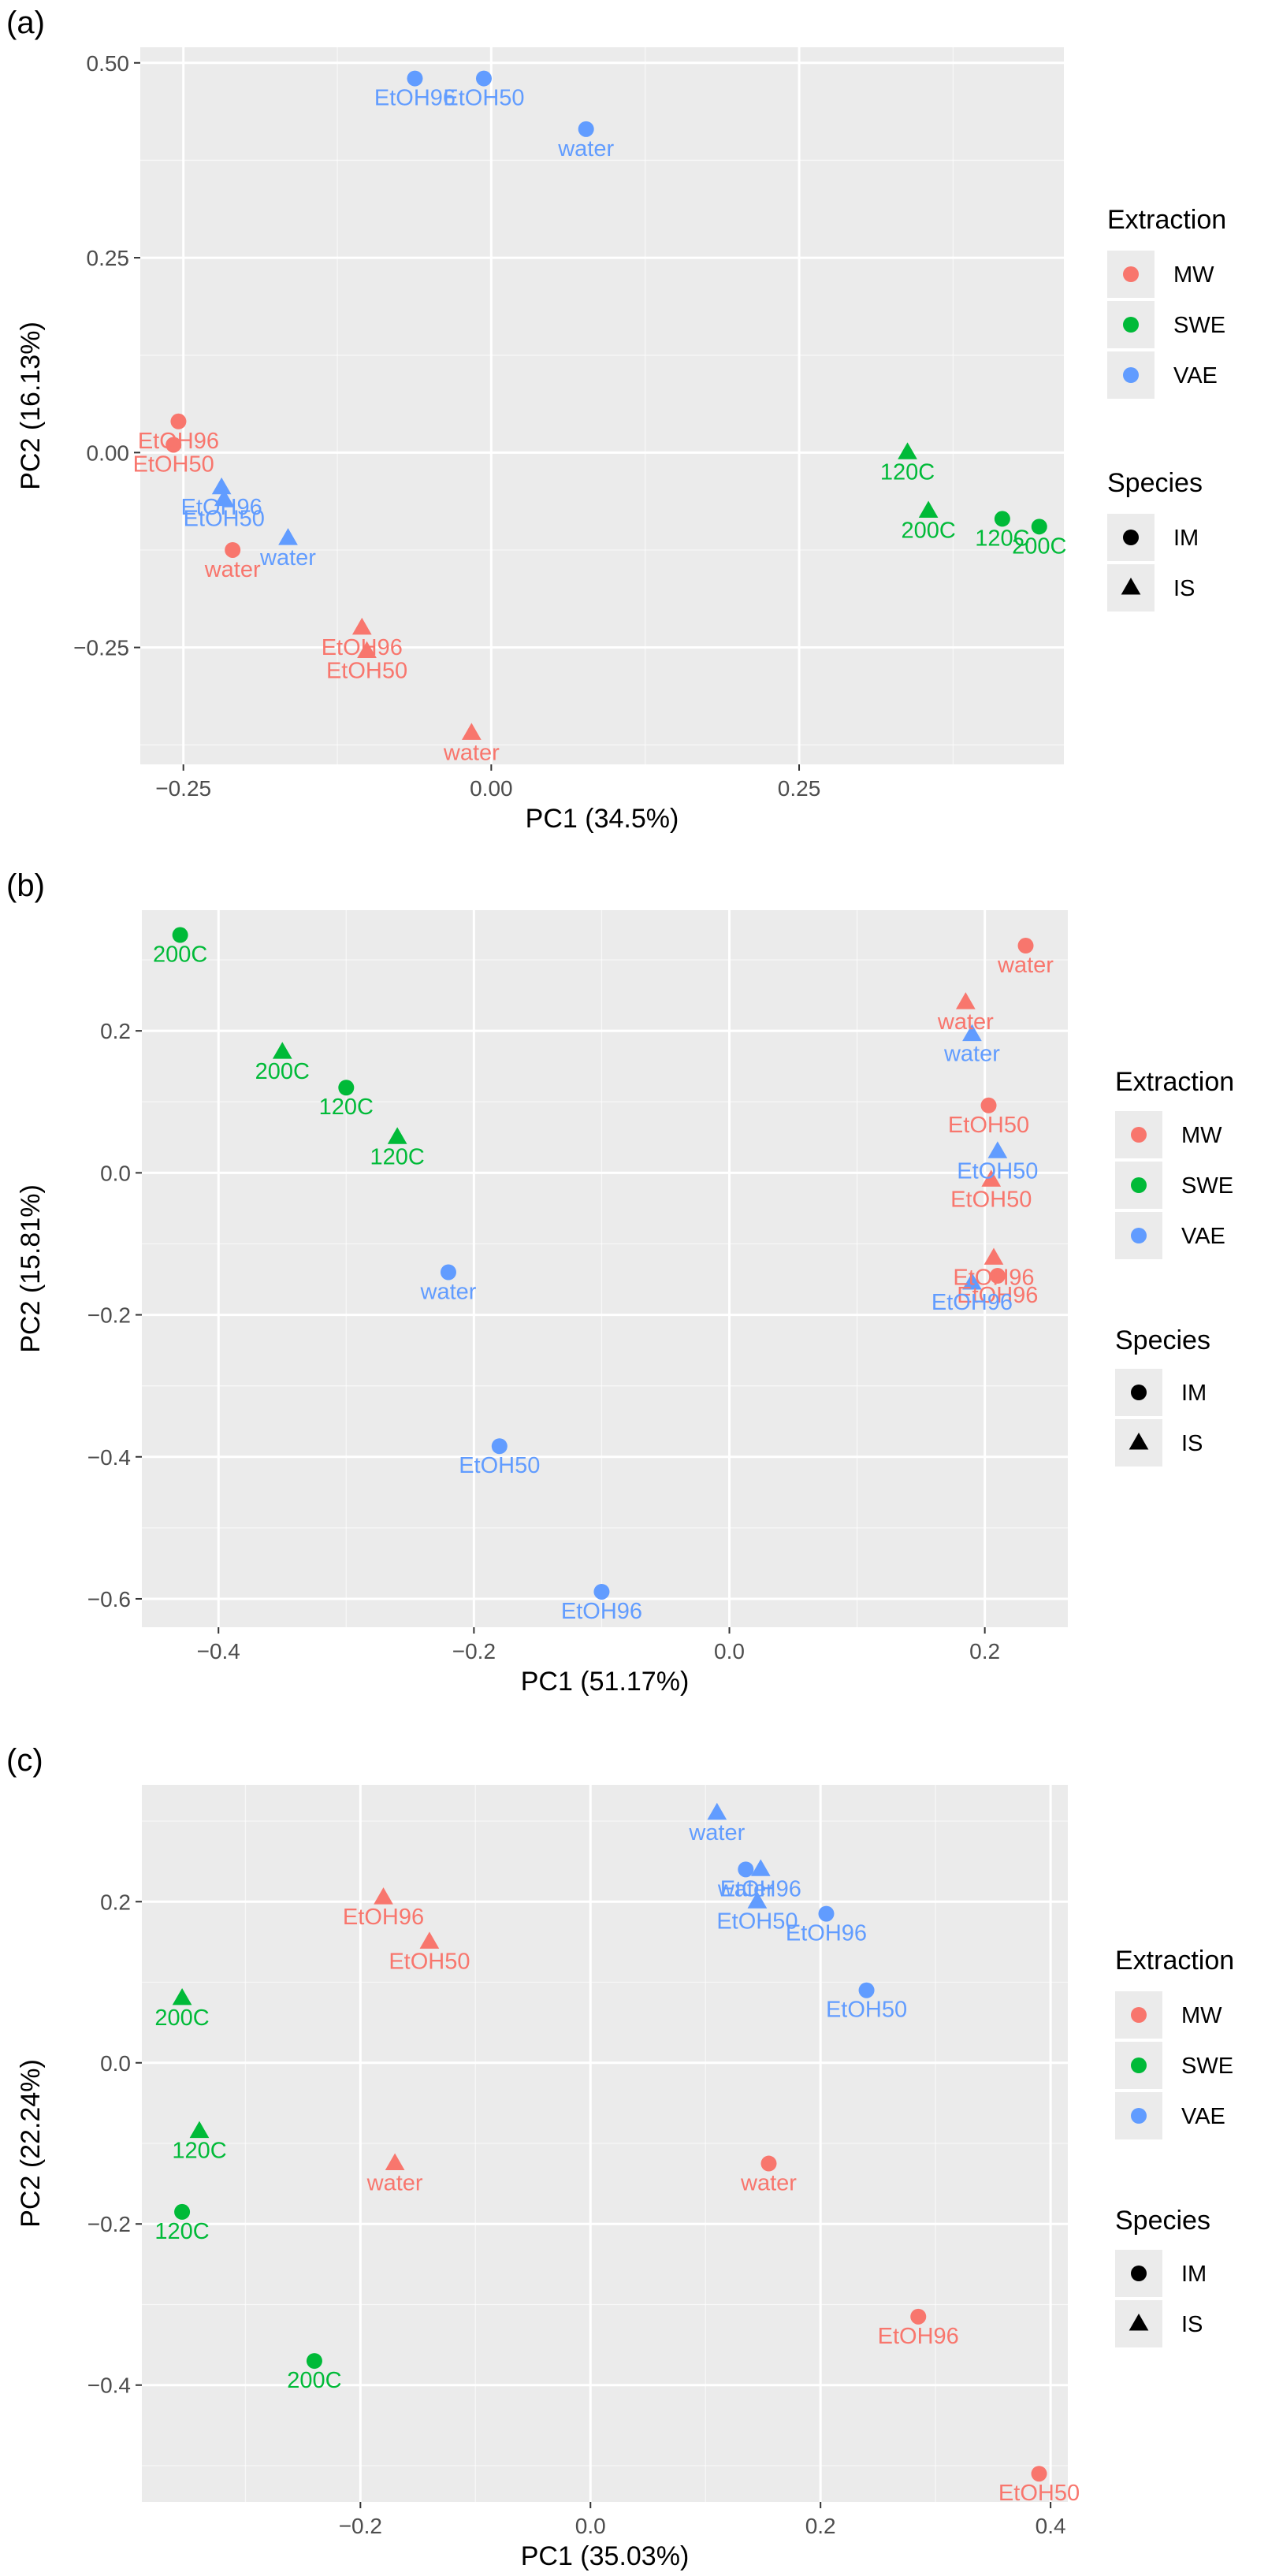 This screenshot has height=2576, width=1268. What do you see at coordinates (1199, 325) in the screenshot?
I see `legend-label-swe: SWE` at bounding box center [1199, 325].